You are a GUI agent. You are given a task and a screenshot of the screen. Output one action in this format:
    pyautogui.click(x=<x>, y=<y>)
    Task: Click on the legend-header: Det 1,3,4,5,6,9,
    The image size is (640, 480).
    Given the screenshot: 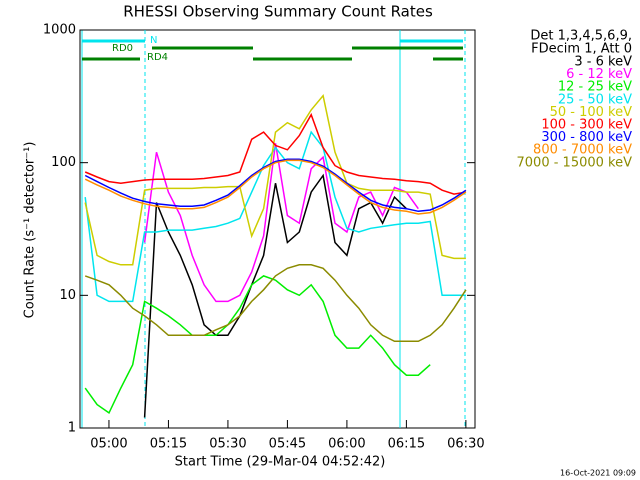 What is the action you would take?
    pyautogui.click(x=581, y=36)
    